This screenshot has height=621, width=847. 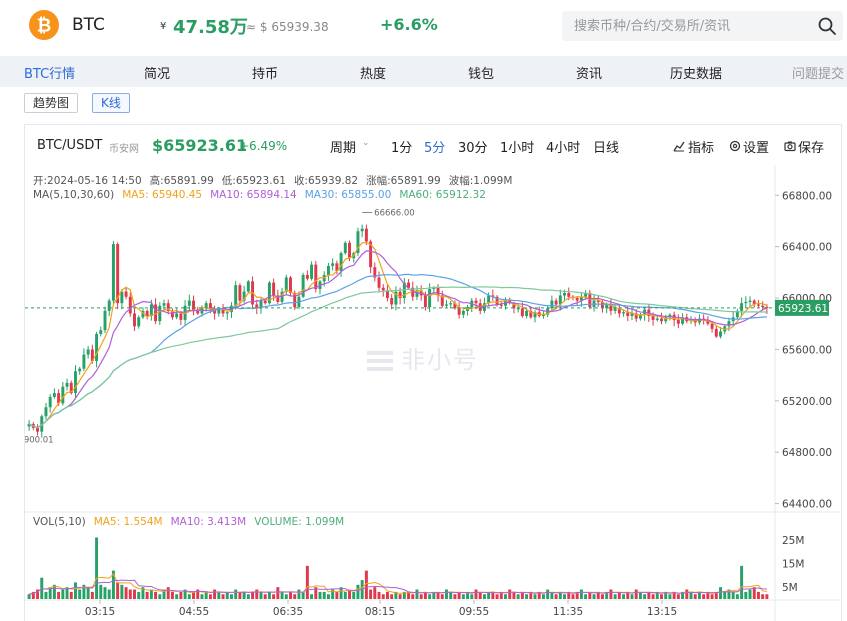 I want to click on pair-change-percent: +6.49%, so click(x=263, y=146).